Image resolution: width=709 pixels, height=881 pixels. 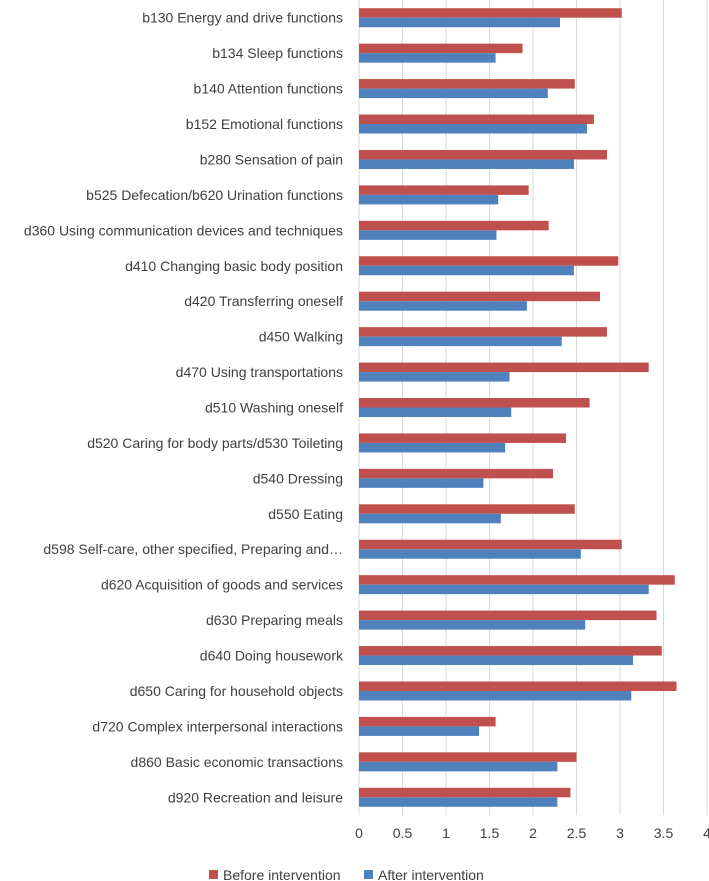 I want to click on category-label: d920 Recreation and leisure, so click(x=255, y=797).